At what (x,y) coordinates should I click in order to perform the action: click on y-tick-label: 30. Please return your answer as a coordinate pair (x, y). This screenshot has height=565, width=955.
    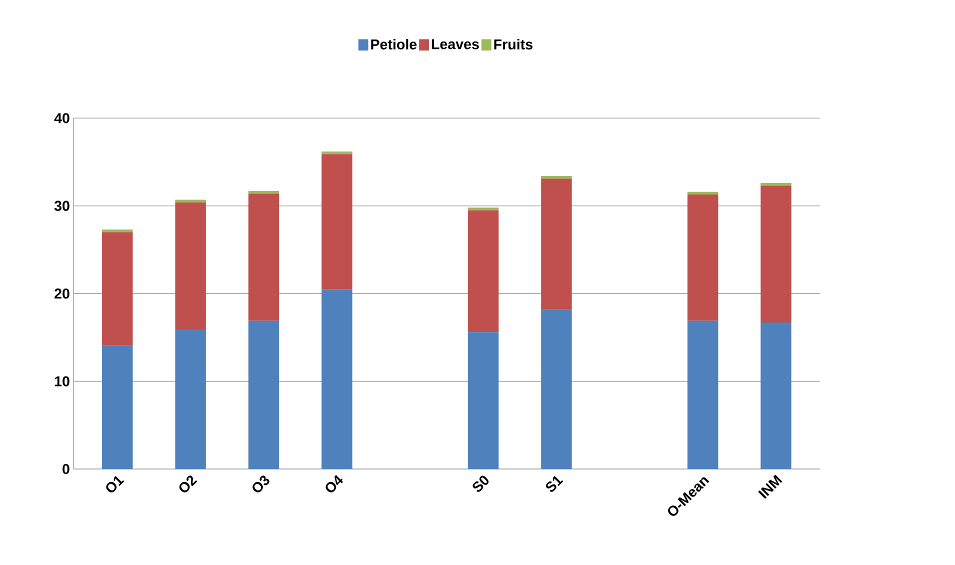
    Looking at the image, I should click on (62, 205).